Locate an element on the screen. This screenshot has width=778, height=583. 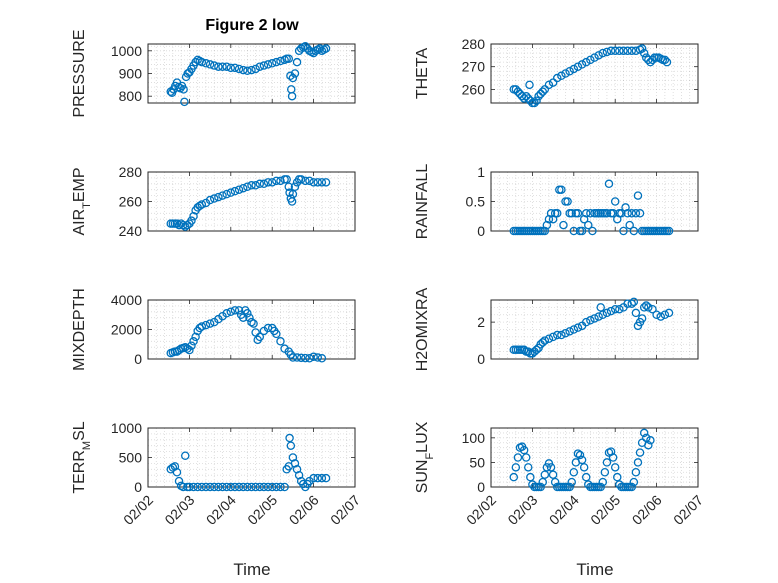
y-tick-label: 1 is located at coordinates (481, 172).